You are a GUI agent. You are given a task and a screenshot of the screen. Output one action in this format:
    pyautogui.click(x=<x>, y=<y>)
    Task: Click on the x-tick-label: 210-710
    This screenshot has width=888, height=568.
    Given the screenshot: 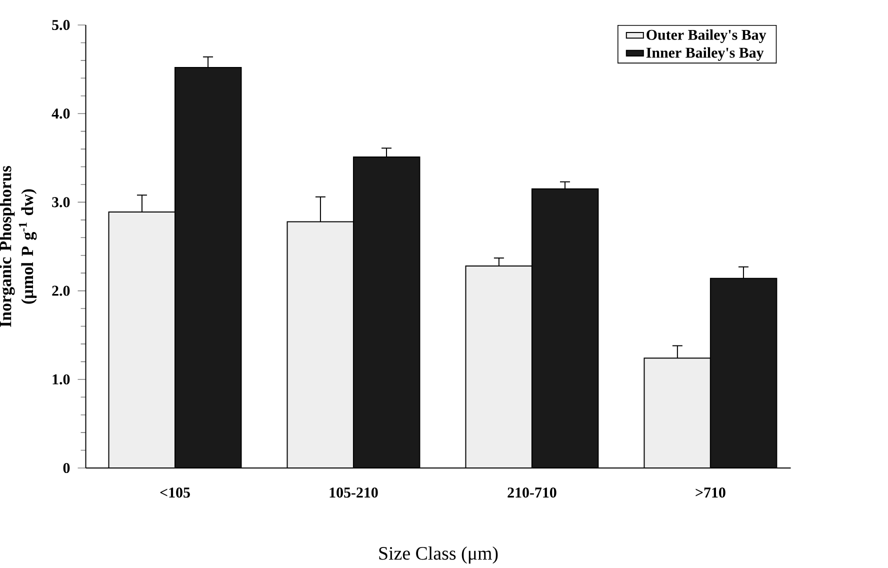 What is the action you would take?
    pyautogui.click(x=532, y=493)
    